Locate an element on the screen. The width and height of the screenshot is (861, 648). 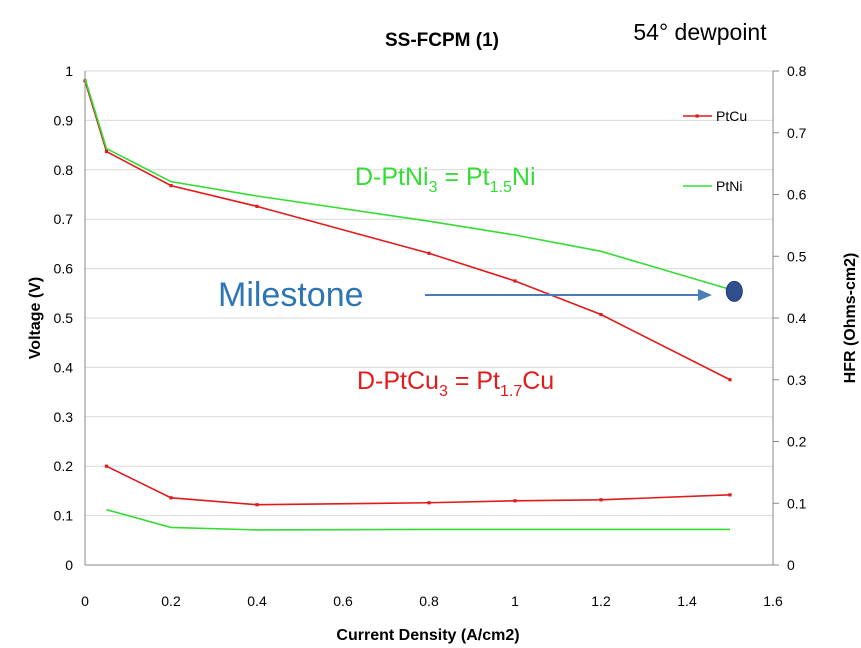
y-tick-label: 0.5 is located at coordinates (64, 318).